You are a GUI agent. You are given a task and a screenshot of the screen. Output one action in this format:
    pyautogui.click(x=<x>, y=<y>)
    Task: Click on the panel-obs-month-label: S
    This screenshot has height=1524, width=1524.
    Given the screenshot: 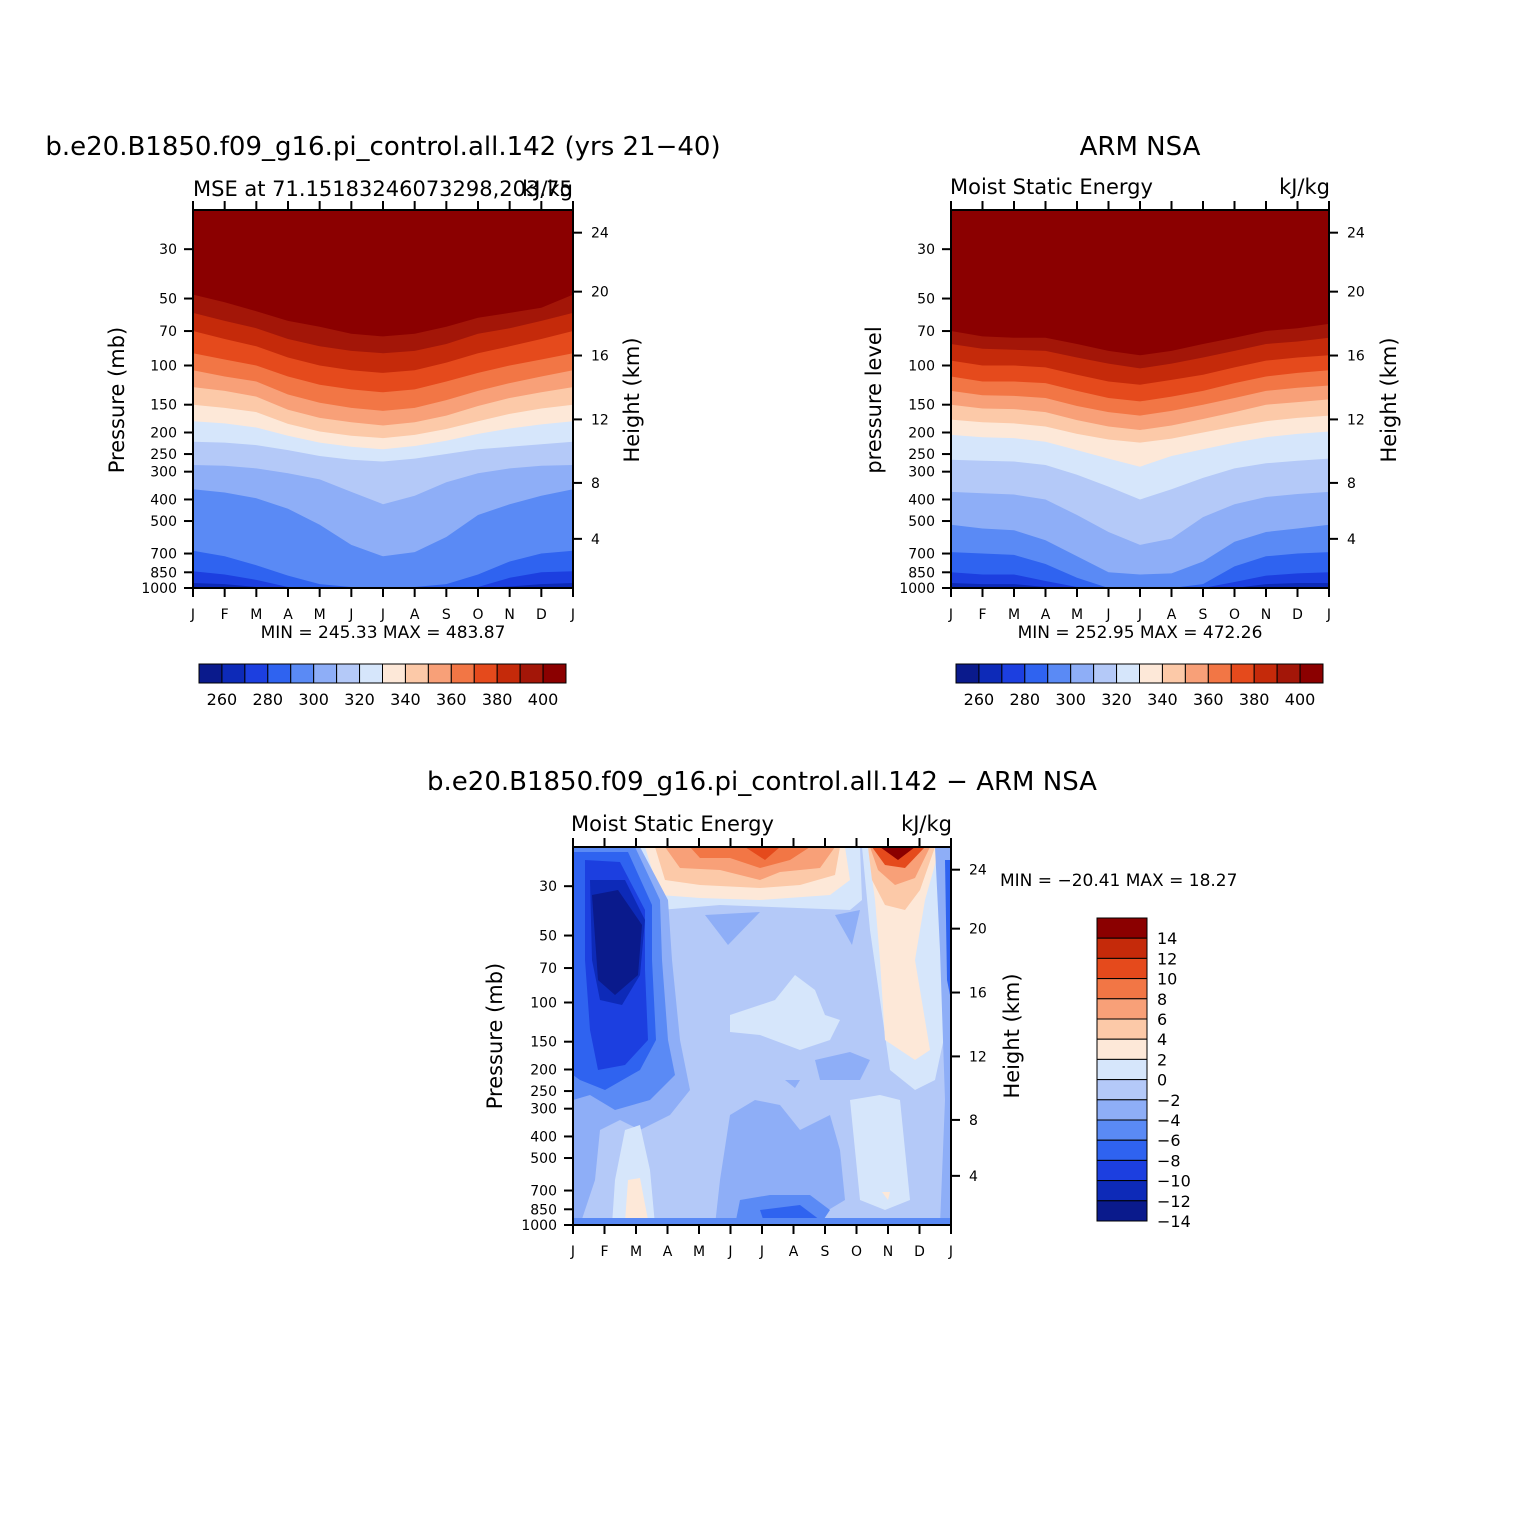 What is the action you would take?
    pyautogui.click(x=1203, y=615)
    